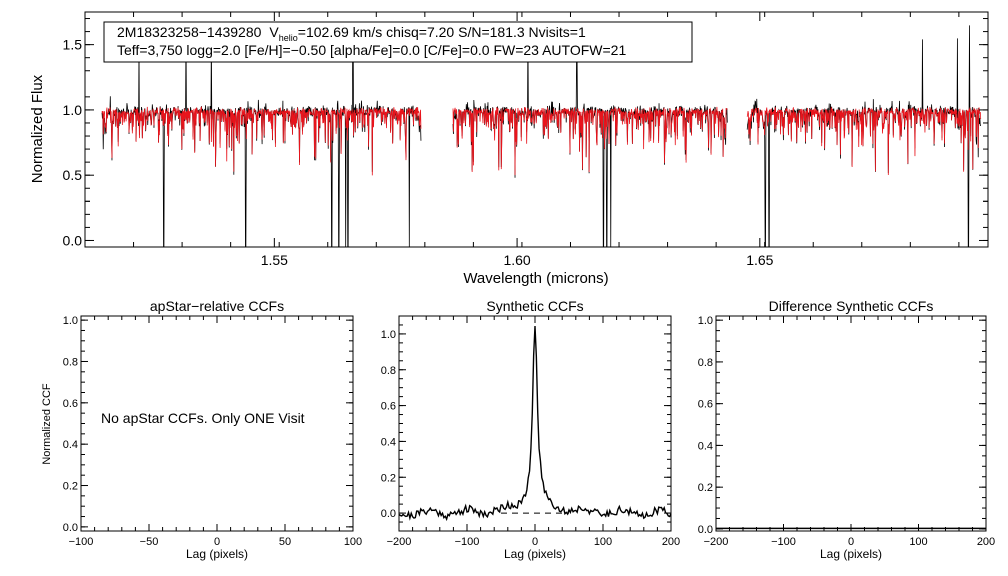 Image resolution: width=1008 pixels, height=576 pixels. Describe the element at coordinates (535, 554) in the screenshot. I see `synthetic-x-label: Lag (pixels)` at that location.